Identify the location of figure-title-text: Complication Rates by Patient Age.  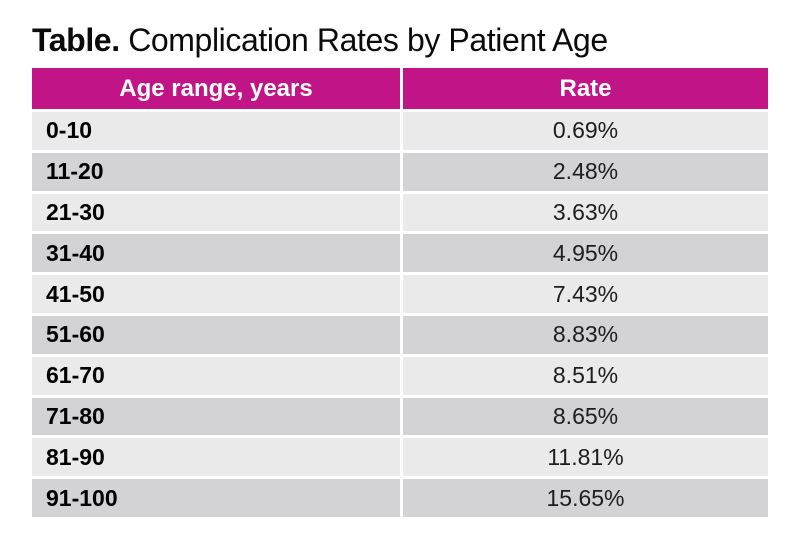
(363, 40).